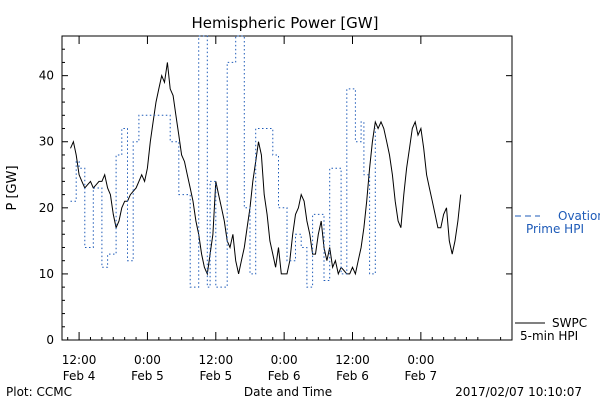 This screenshot has height=400, width=600. What do you see at coordinates (46, 142) in the screenshot?
I see `y-tick-label-30: 30` at bounding box center [46, 142].